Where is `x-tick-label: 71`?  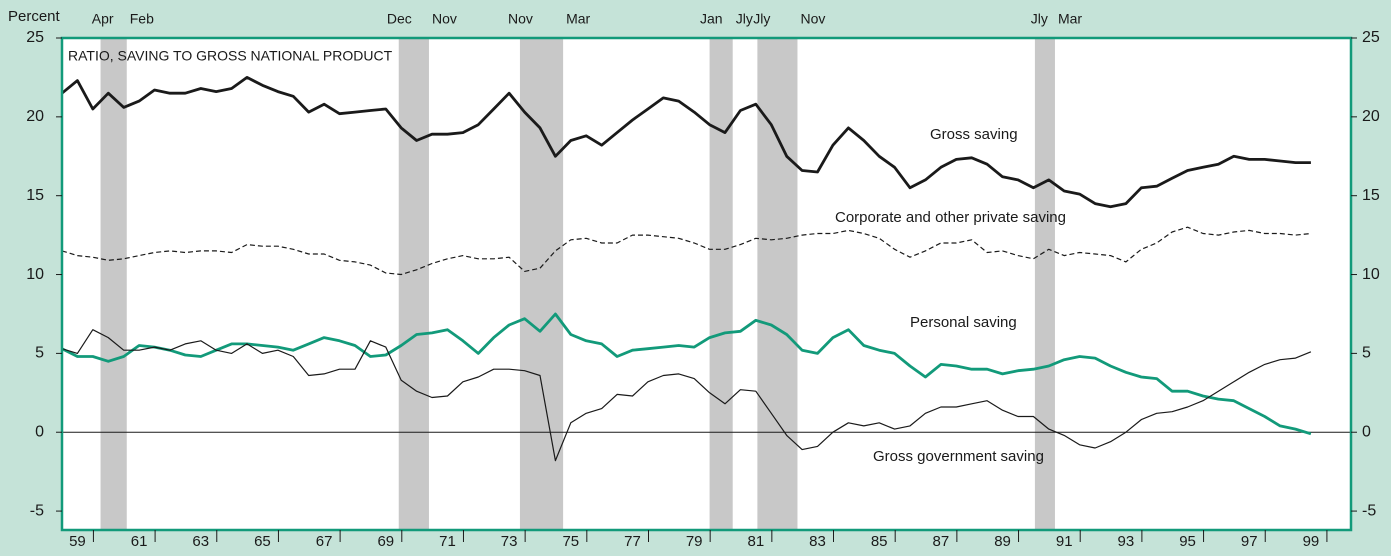 x-tick-label: 71 is located at coordinates (447, 541).